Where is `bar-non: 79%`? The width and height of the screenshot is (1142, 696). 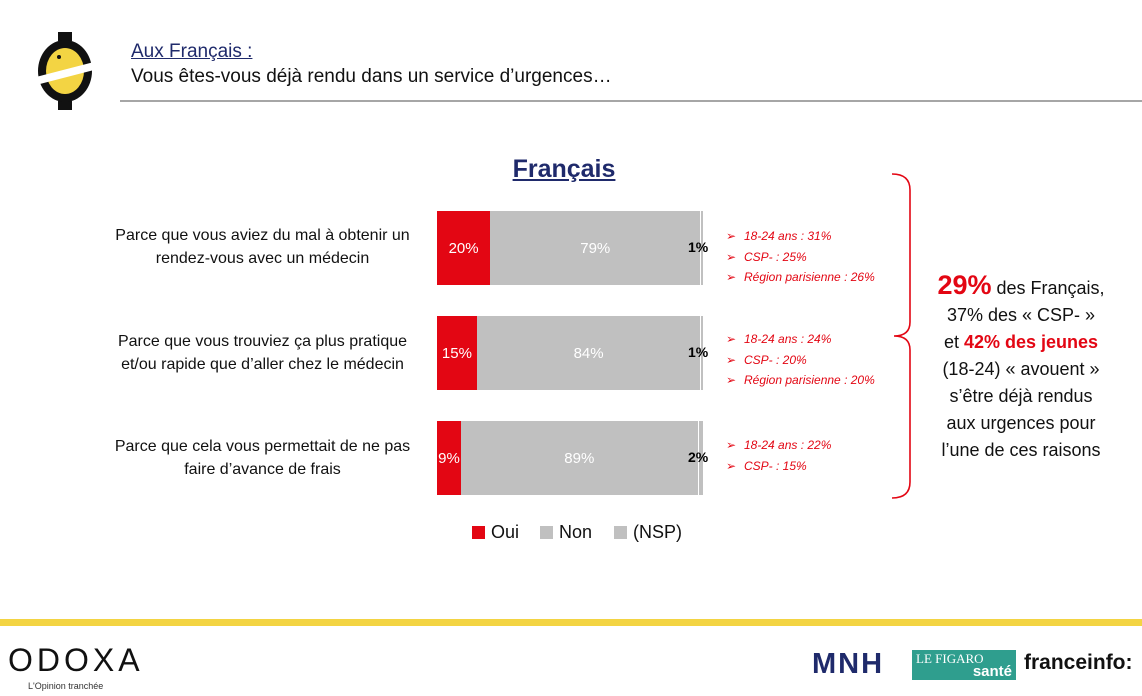
bar-non: 79% is located at coordinates (595, 248).